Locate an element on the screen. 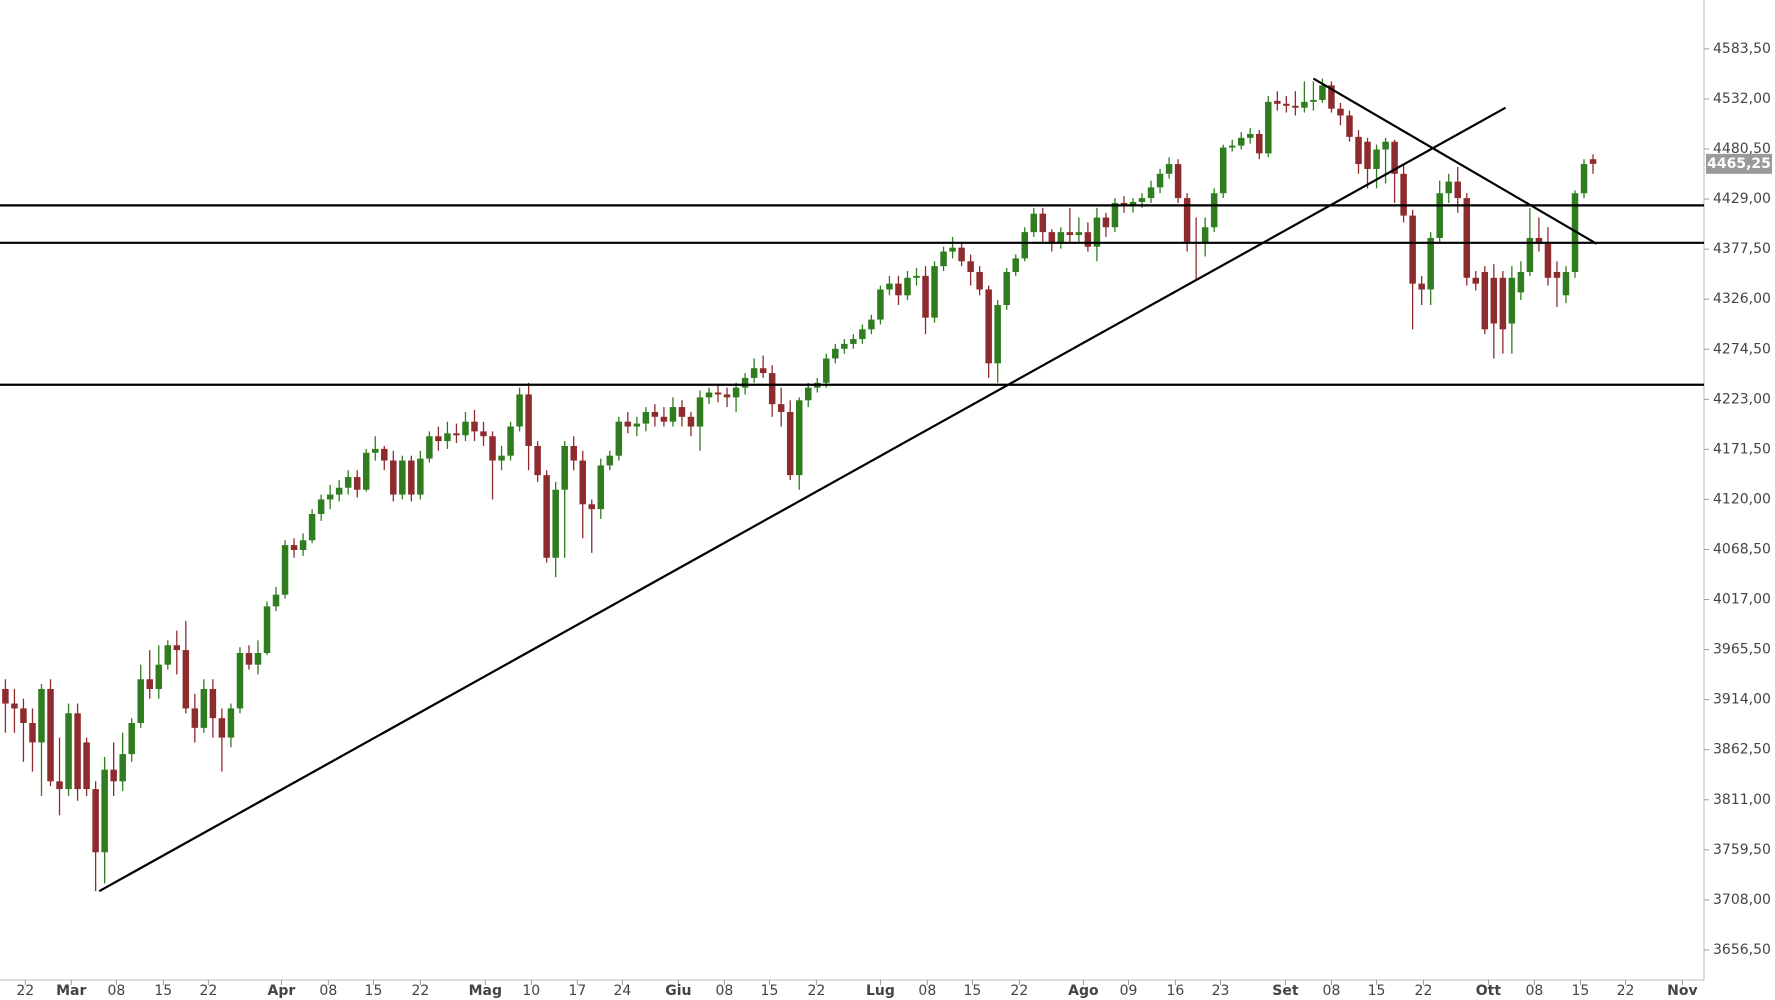  y-tick-label: 4171,50 is located at coordinates (1742, 449).